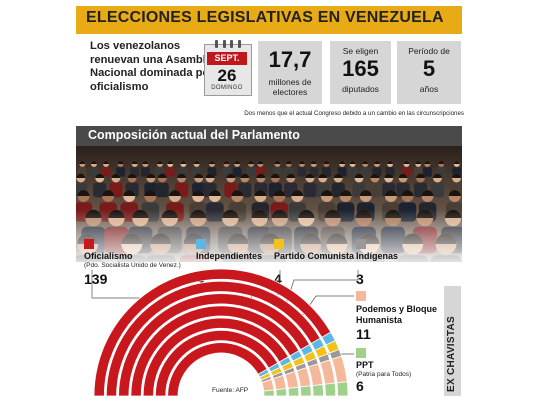 The height and width of the screenshot is (405, 540). What do you see at coordinates (227, 58) in the screenshot?
I see `calendar-month: SEPT.` at bounding box center [227, 58].